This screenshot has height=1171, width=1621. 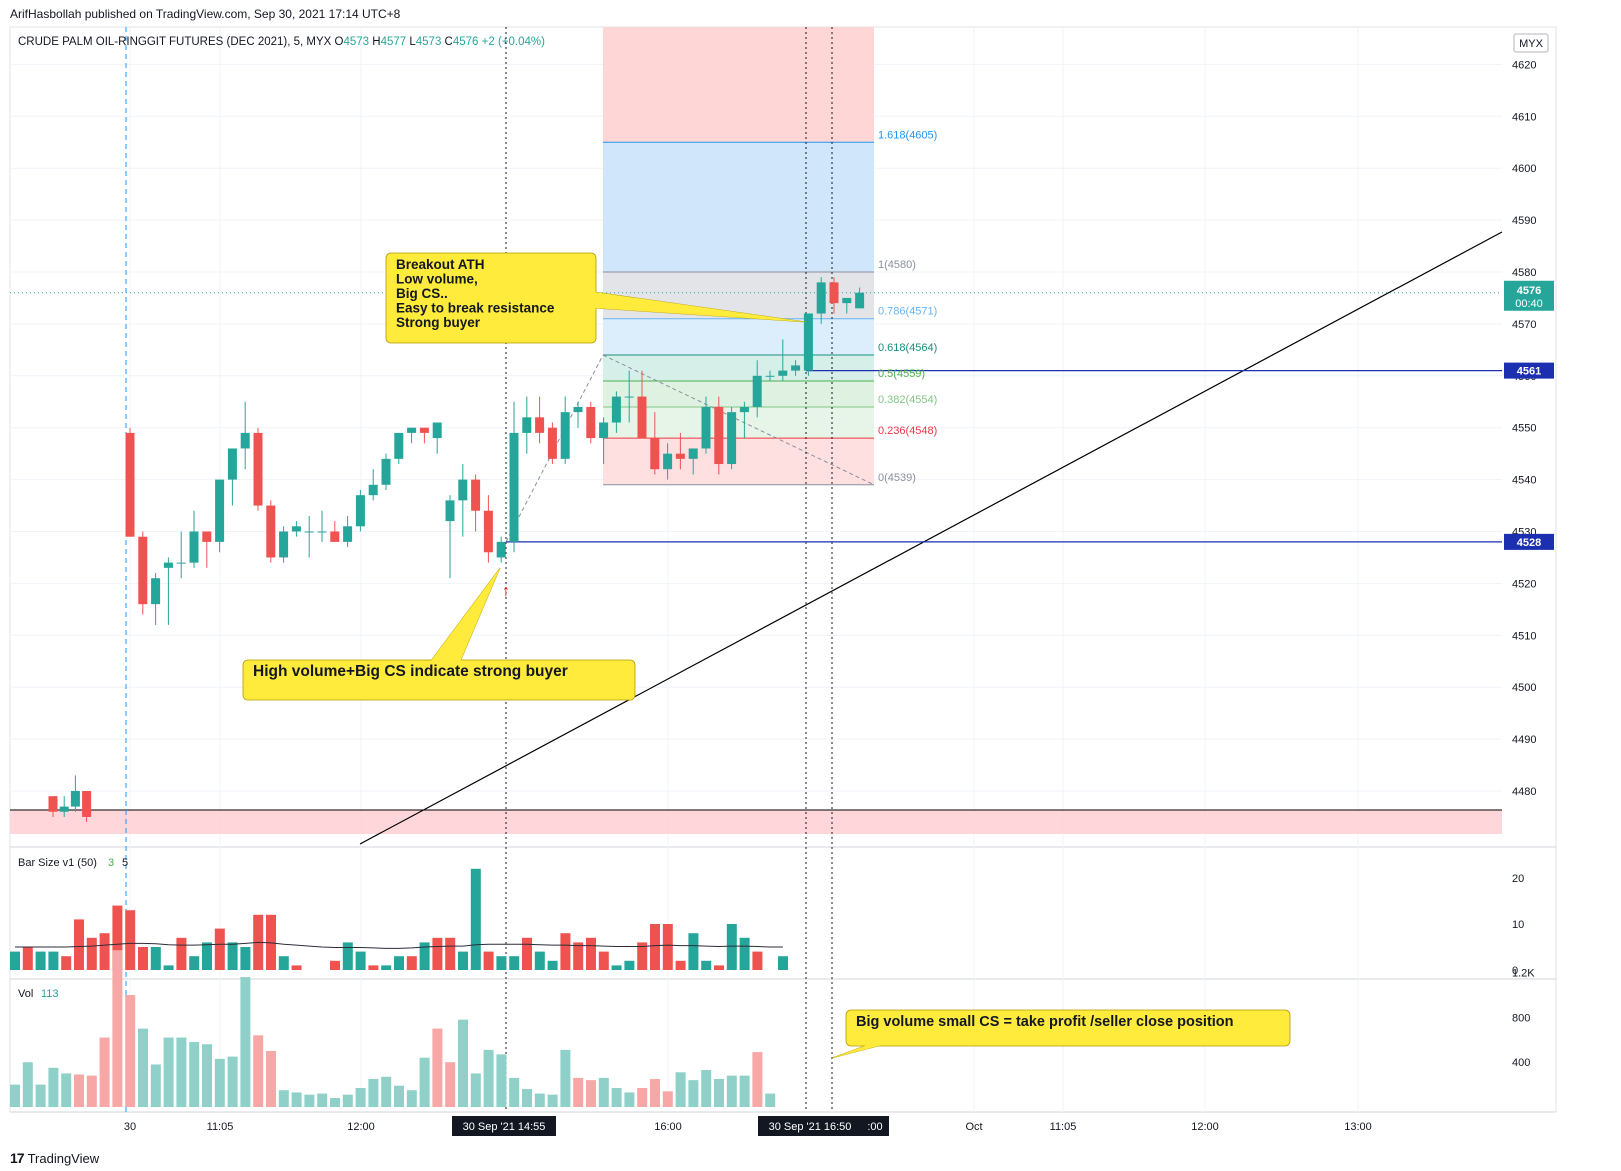 I want to click on strong-buyer-callout-text: High volume+Big CS indicate strong buyer, so click(x=410, y=671).